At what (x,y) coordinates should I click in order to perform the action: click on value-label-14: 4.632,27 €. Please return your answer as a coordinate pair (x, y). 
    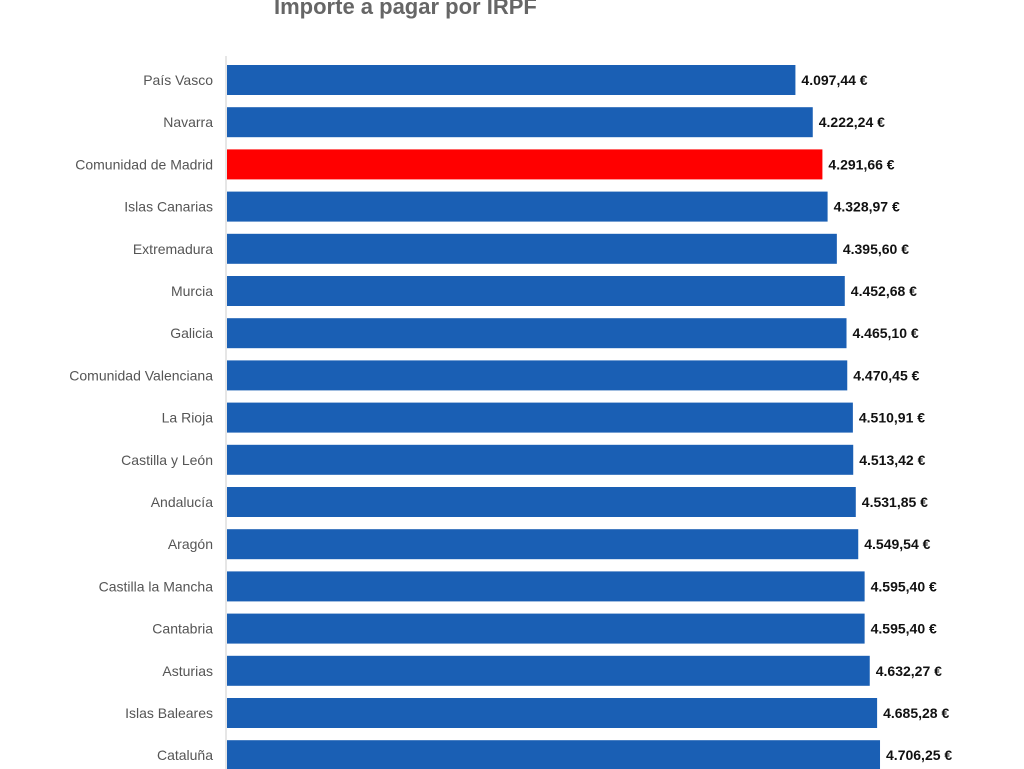
    Looking at the image, I should click on (909, 671).